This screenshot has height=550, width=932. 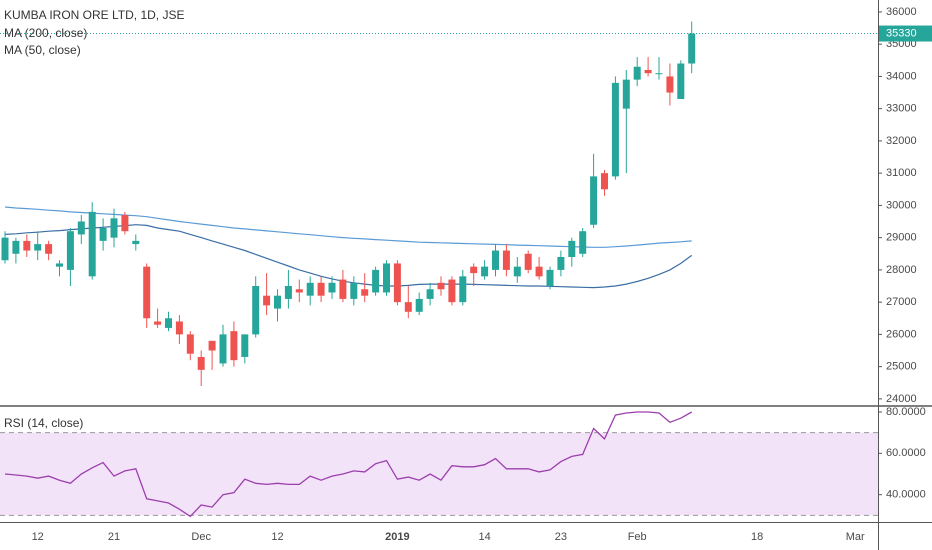 I want to click on y-tick-label: 80.0000, so click(x=906, y=412).